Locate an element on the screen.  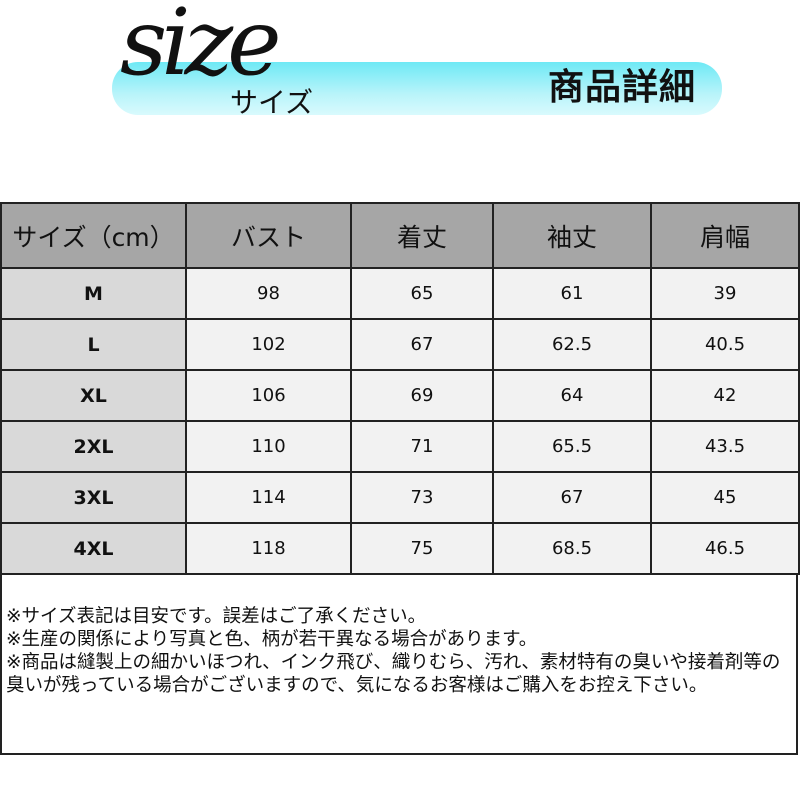
size-label-cell: 4XL is located at coordinates (93, 548).